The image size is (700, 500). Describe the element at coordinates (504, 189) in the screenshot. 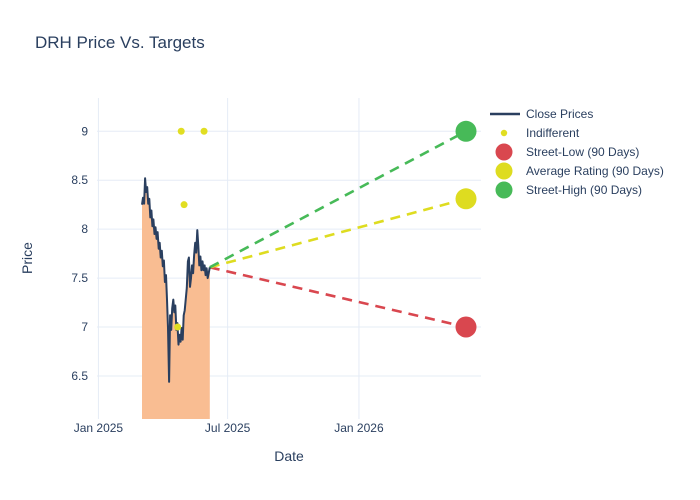

I see `street-high-dot-swatch-icon` at that location.